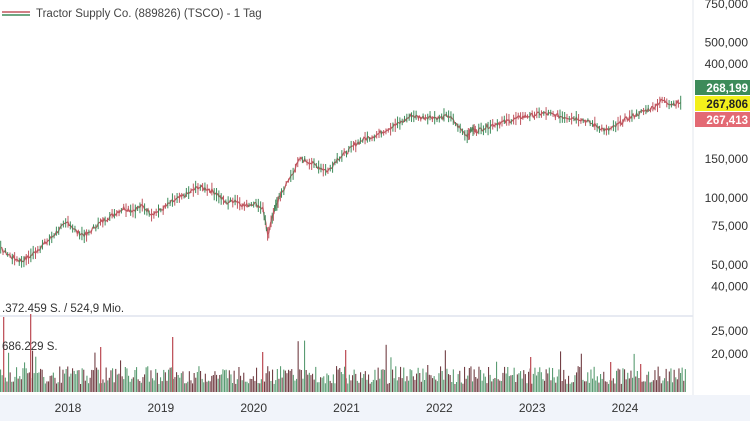  What do you see at coordinates (346, 408) in the screenshot?
I see `x-tick-label: 2021` at bounding box center [346, 408].